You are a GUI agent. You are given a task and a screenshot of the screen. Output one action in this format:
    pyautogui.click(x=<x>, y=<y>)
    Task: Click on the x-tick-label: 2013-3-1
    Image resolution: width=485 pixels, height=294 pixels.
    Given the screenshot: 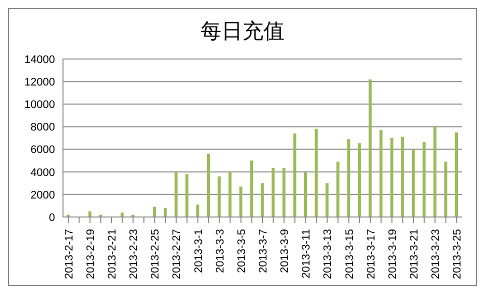 What is the action you would take?
    pyautogui.click(x=198, y=251)
    